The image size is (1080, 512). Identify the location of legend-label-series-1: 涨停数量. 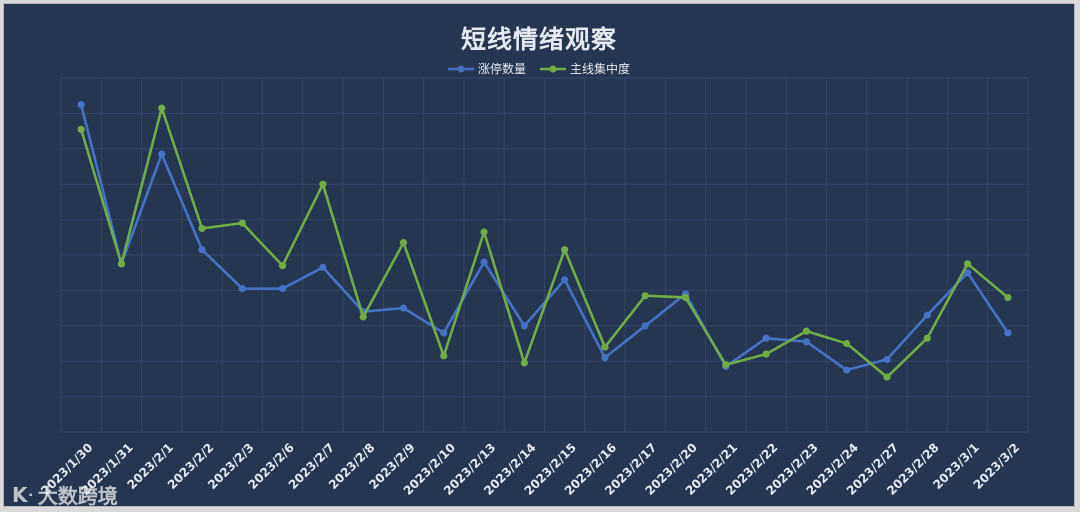
(501, 69).